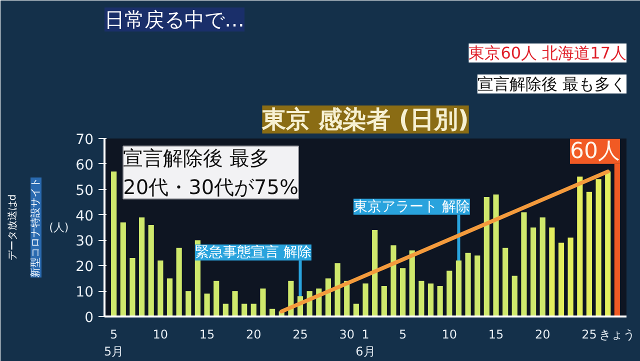 This screenshot has height=361, width=640. What do you see at coordinates (12, 227) in the screenshot?
I see `text: データ放送はd` at bounding box center [12, 227].